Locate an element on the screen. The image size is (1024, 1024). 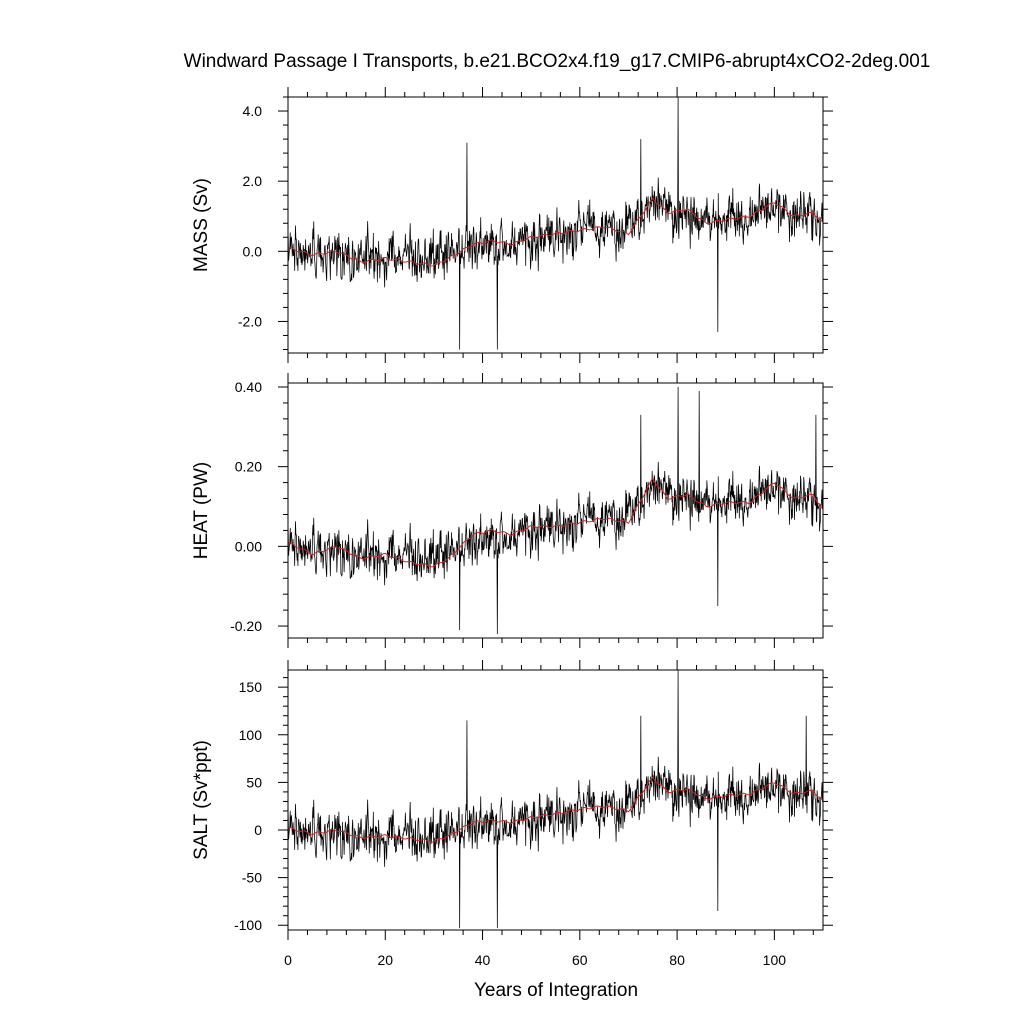
y-tick-label: 0.20 is located at coordinates (248, 467).